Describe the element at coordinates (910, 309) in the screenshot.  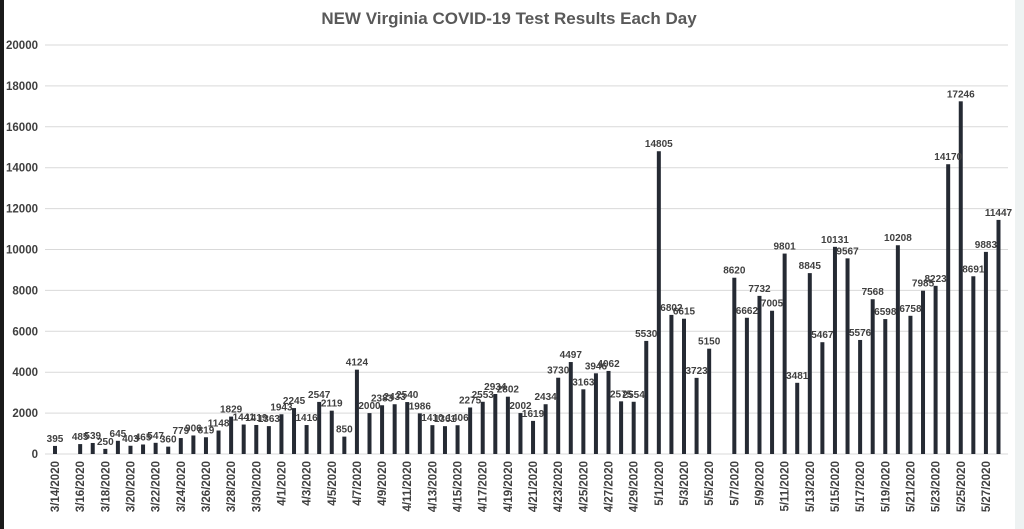
I see `data-label: 6758` at that location.